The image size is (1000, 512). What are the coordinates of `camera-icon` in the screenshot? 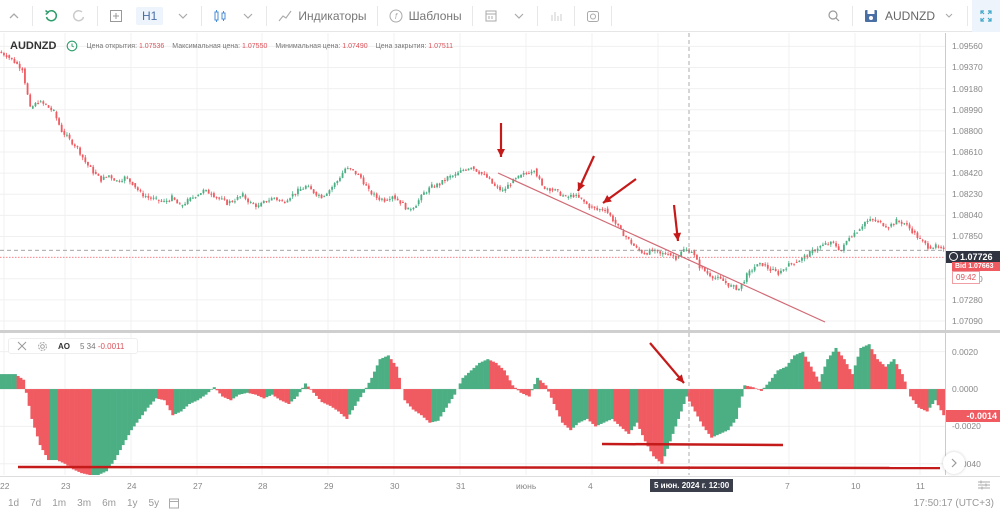 It's located at (592, 16).